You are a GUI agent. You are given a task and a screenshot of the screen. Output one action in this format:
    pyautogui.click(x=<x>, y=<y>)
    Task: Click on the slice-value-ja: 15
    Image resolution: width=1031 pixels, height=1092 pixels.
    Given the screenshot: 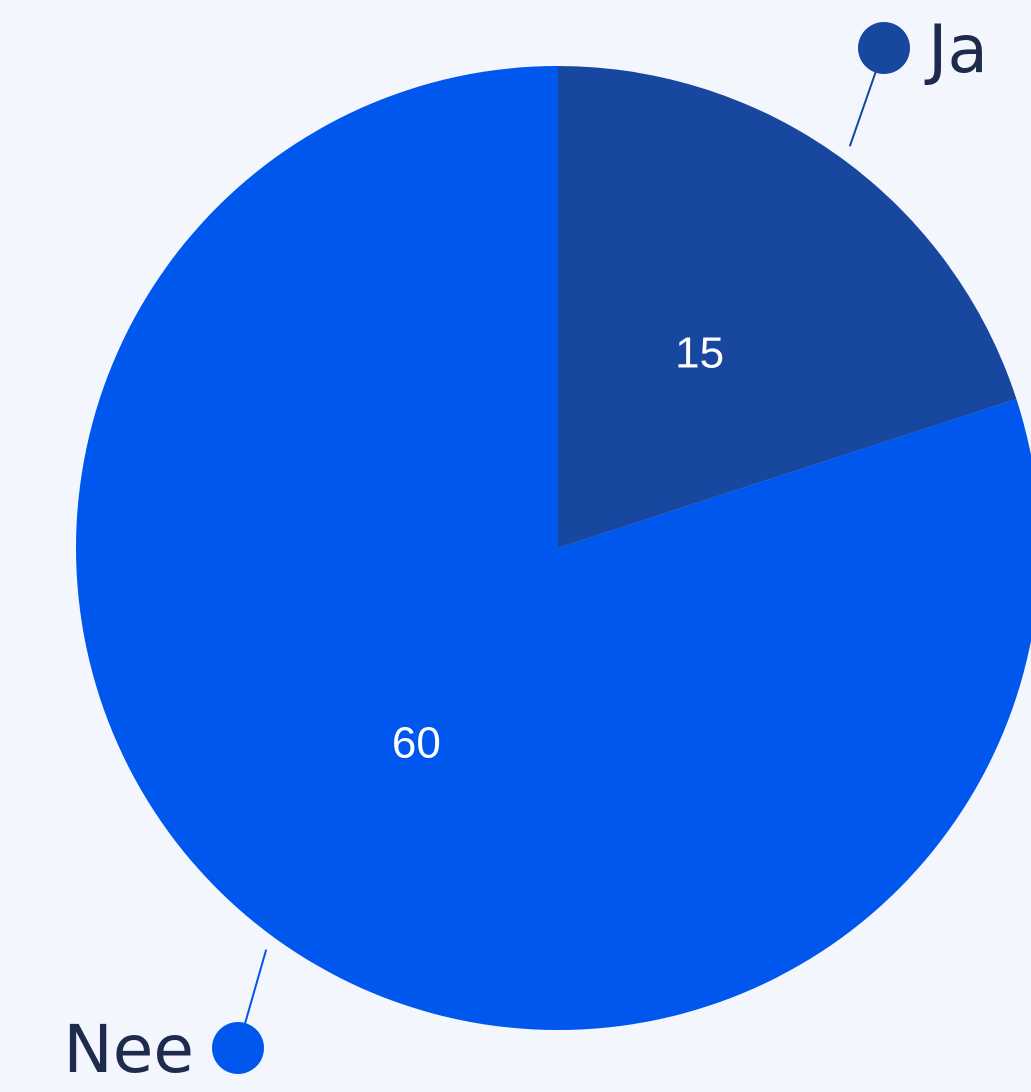 What is the action you would take?
    pyautogui.click(x=699, y=353)
    